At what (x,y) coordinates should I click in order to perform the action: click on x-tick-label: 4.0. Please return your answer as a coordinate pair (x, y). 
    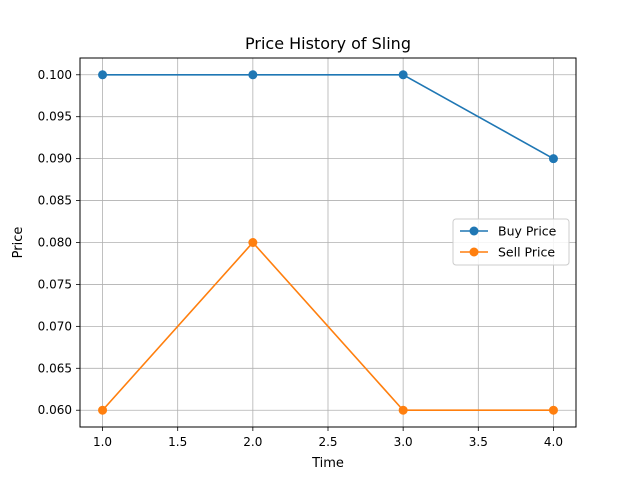
    Looking at the image, I should click on (553, 442).